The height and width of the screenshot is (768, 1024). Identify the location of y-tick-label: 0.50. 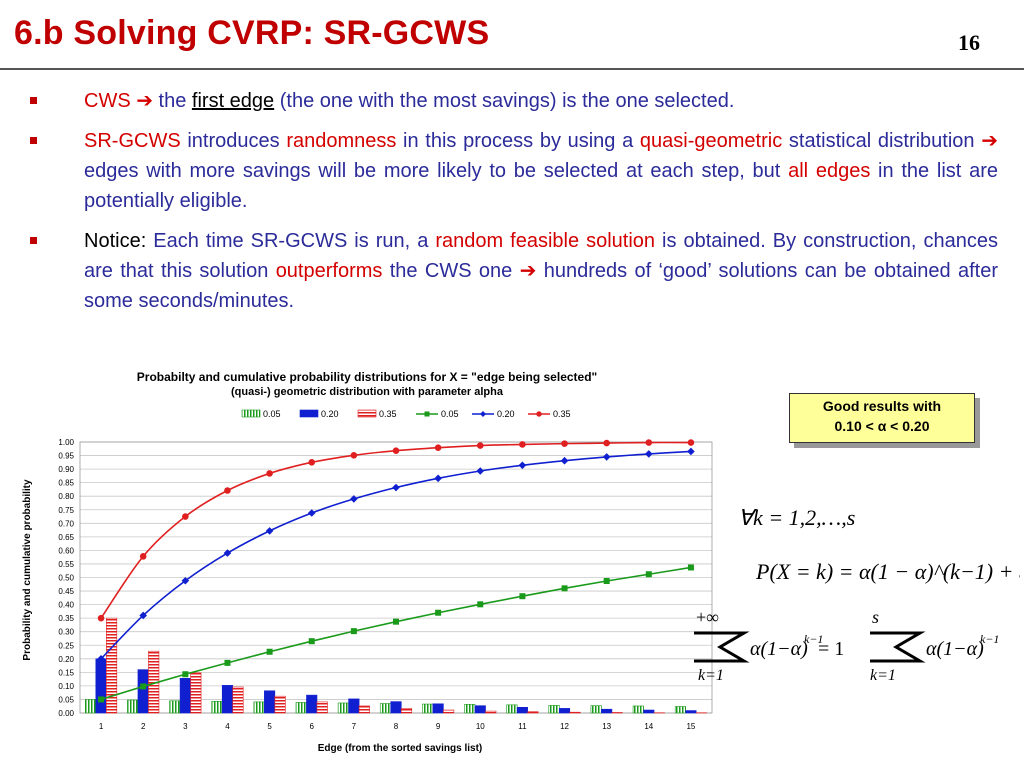
(66, 578).